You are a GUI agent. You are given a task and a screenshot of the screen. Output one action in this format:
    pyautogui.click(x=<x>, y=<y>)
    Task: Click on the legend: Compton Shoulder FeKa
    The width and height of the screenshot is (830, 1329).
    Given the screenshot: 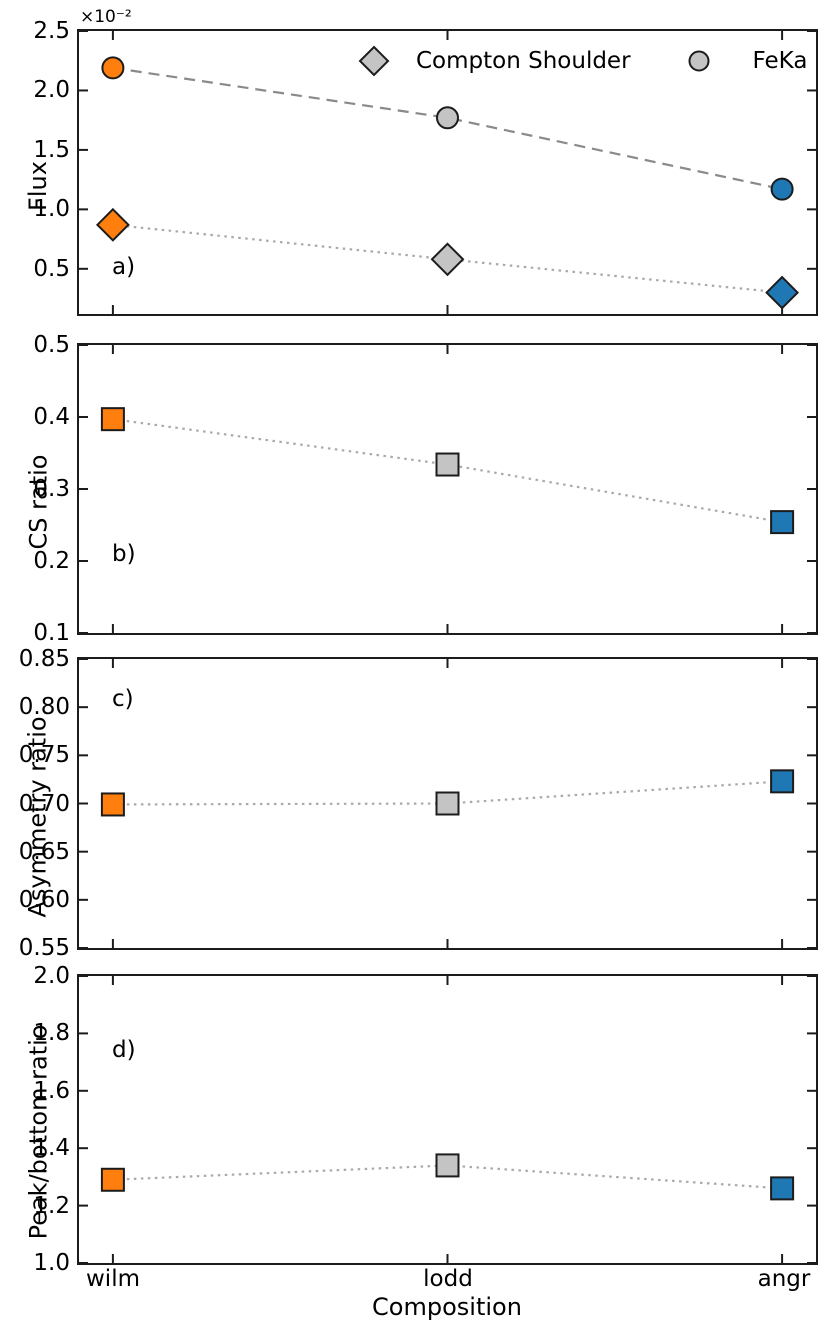 What is the action you would take?
    pyautogui.click(x=582, y=61)
    